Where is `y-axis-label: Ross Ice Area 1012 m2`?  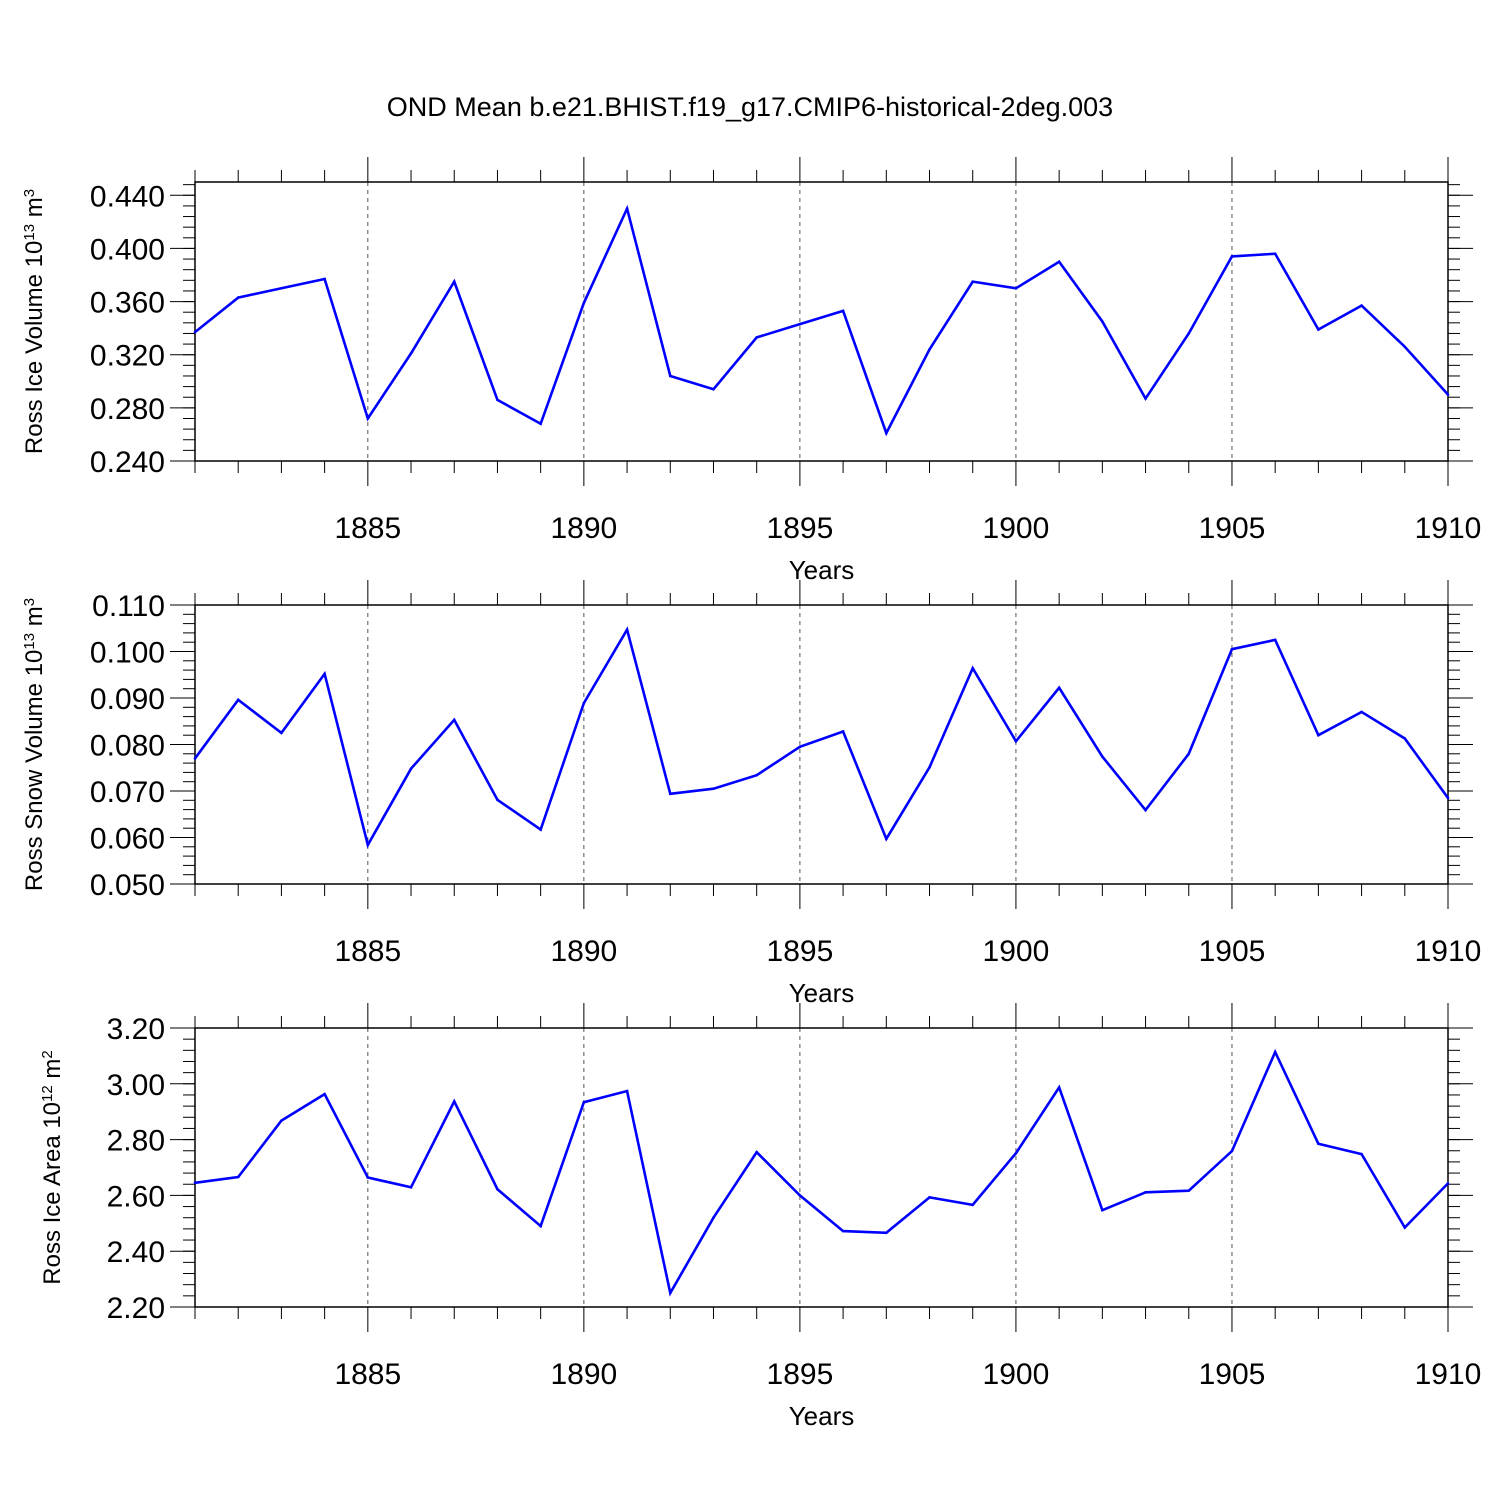
y-axis-label: Ross Ice Area 1012 m2 is located at coordinates (53, 1167).